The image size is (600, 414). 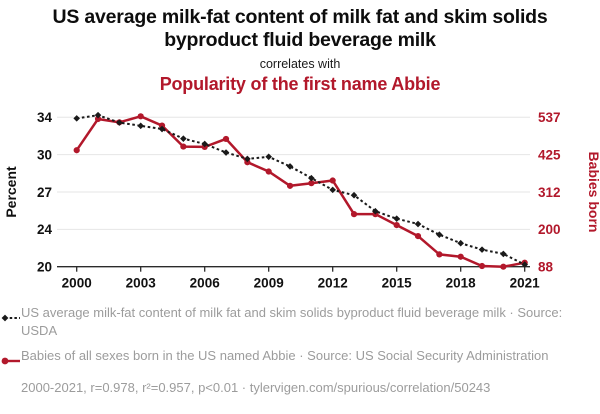 I want to click on x-tick-label: 2018, so click(x=461, y=283).